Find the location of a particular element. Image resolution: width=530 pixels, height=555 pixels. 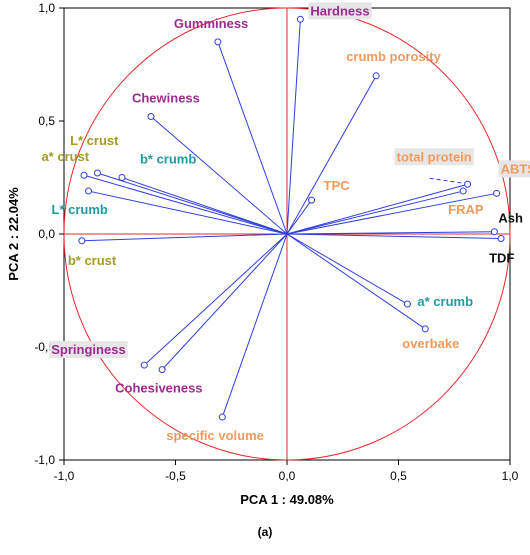

y-tick-label: 0,0 is located at coordinates (46, 234).